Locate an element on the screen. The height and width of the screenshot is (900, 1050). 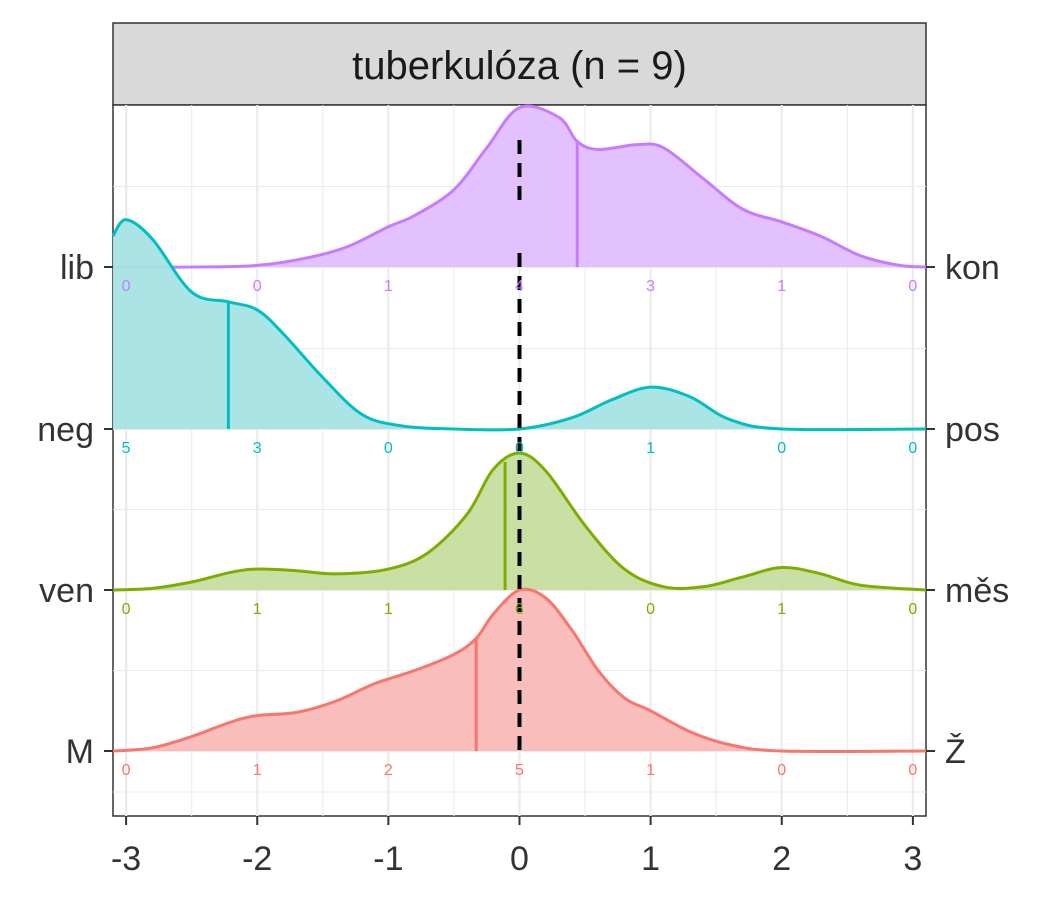
x-tick-label: -3 is located at coordinates (126, 859).